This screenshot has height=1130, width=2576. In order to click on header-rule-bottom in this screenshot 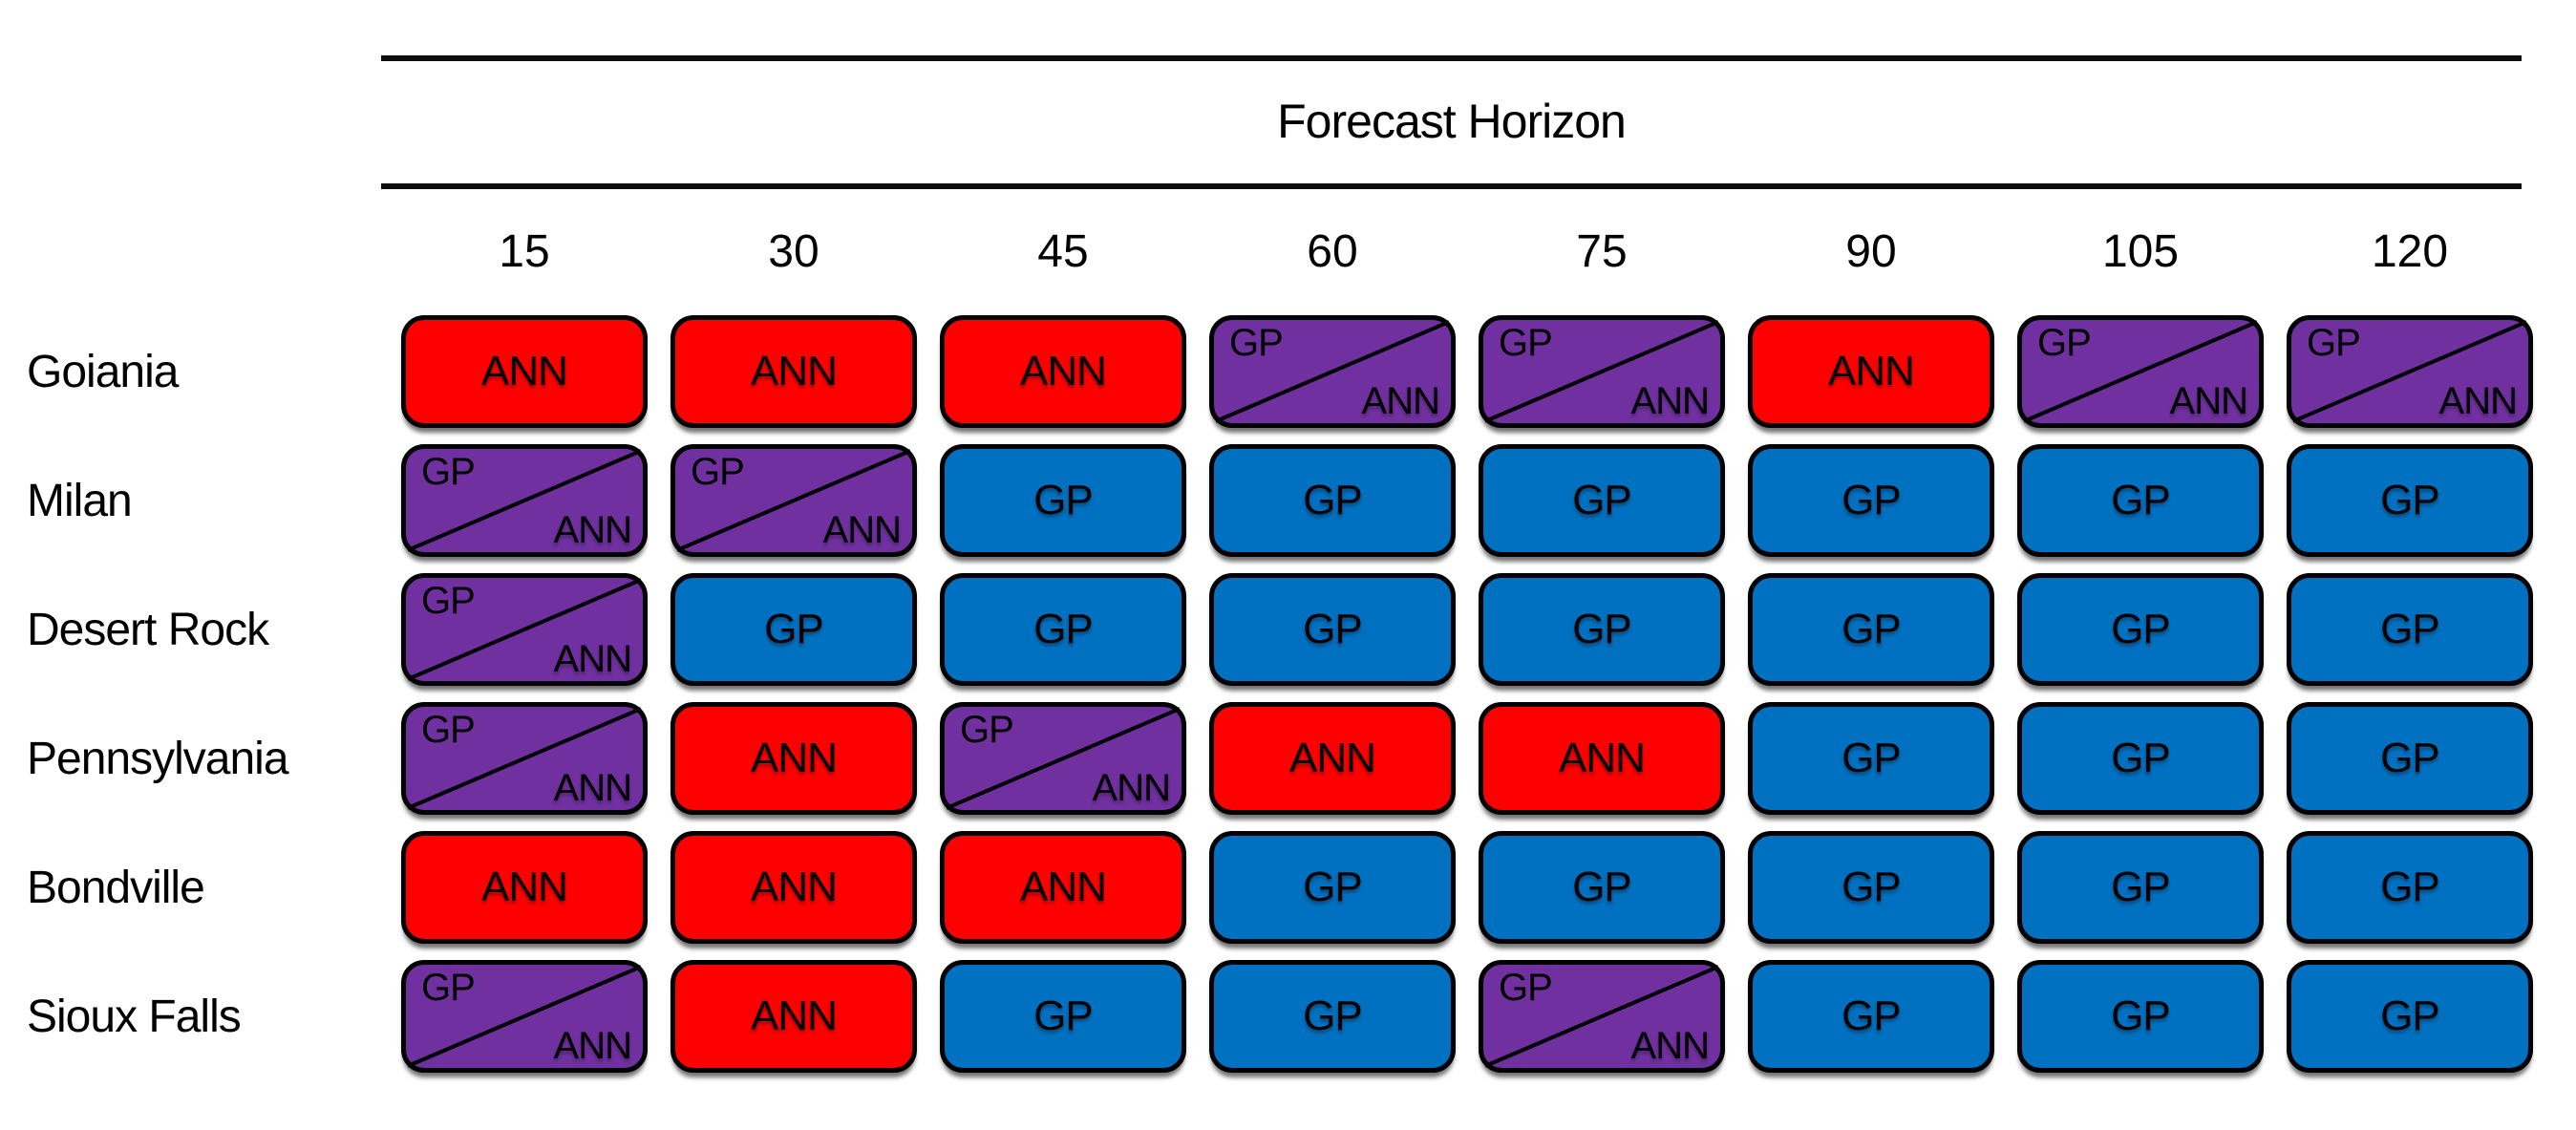, I will do `click(1451, 186)`.